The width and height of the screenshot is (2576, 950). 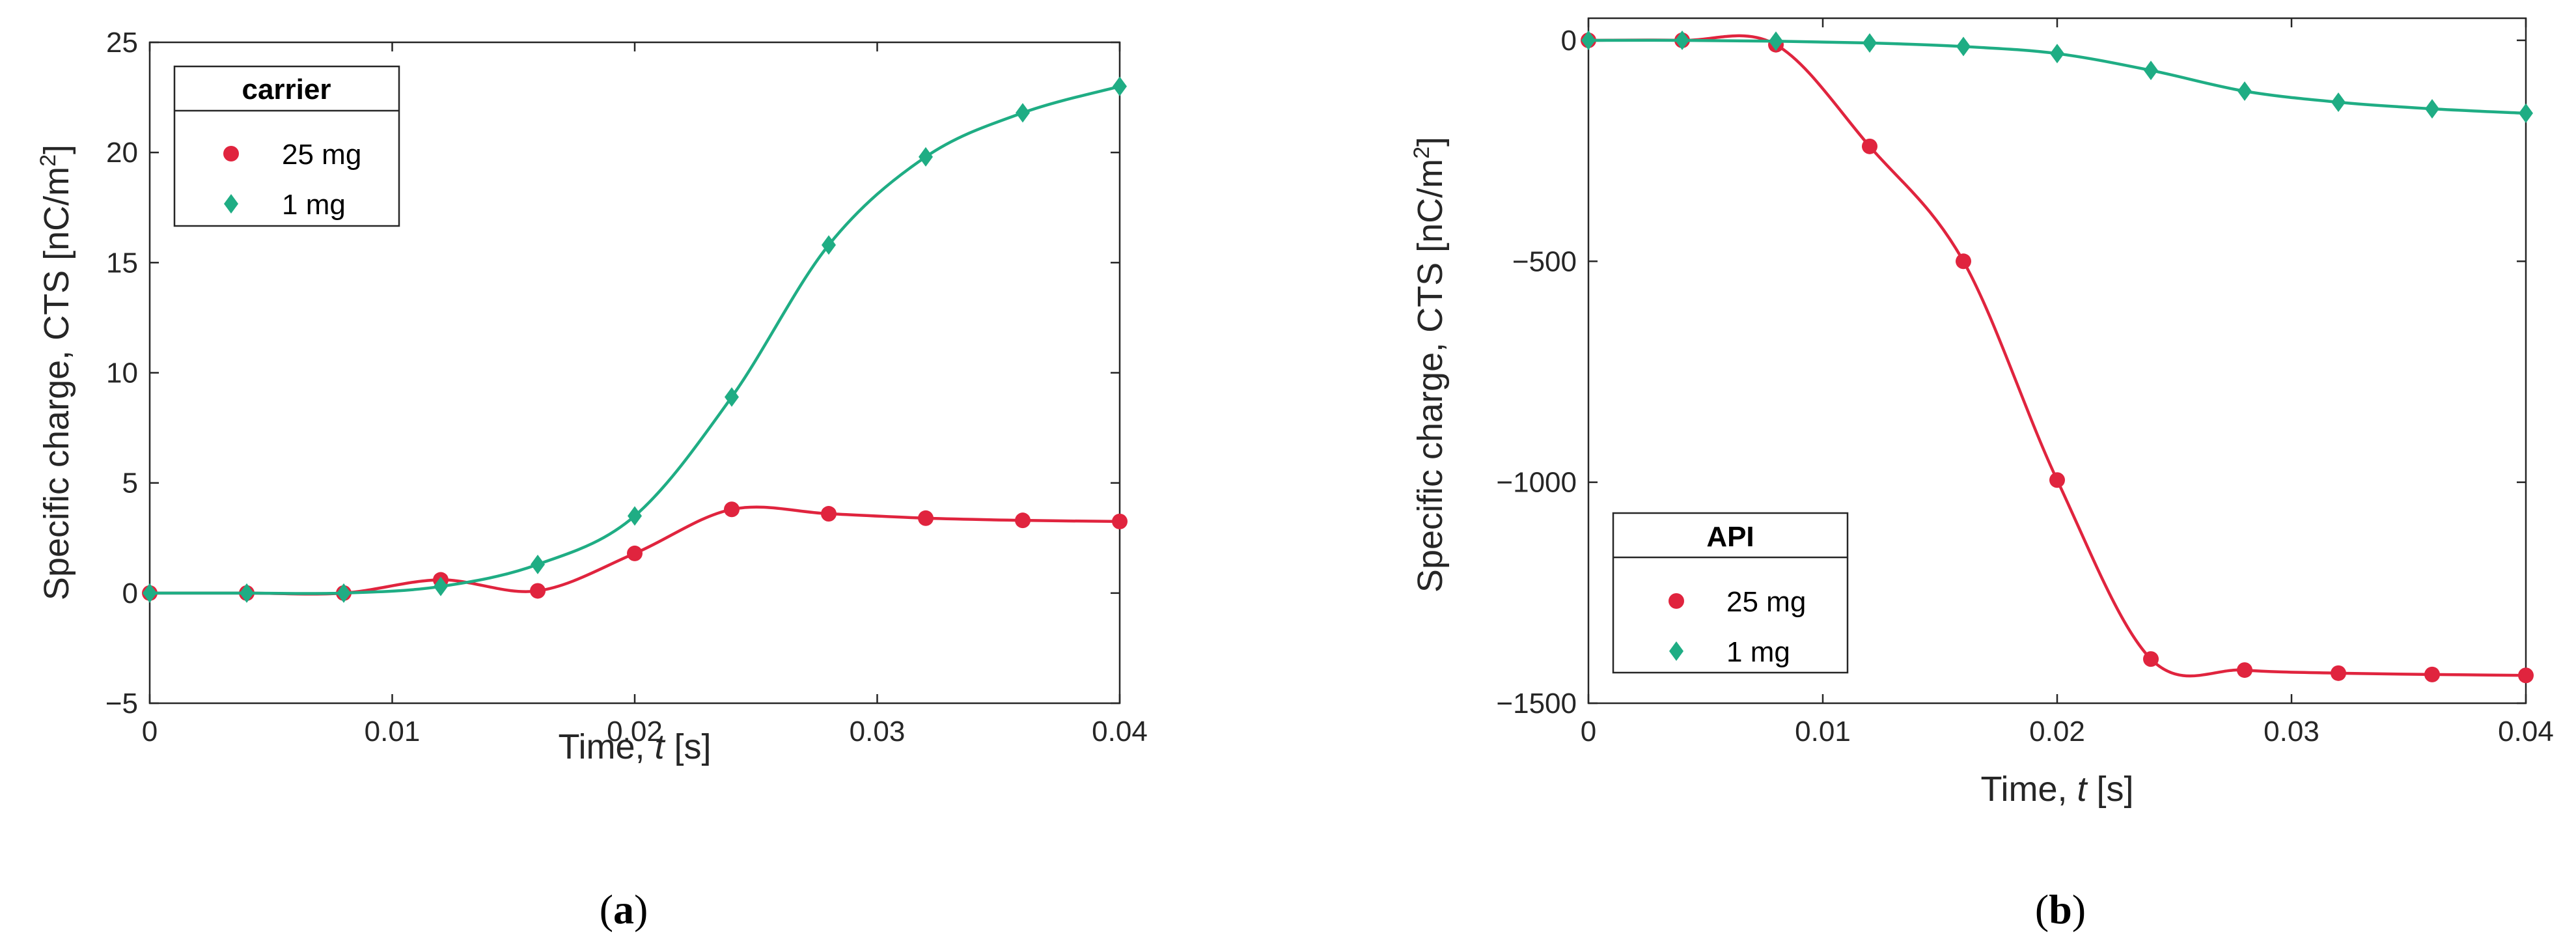 I want to click on panel-b-x-tick-label: 0.01, so click(x=1823, y=731).